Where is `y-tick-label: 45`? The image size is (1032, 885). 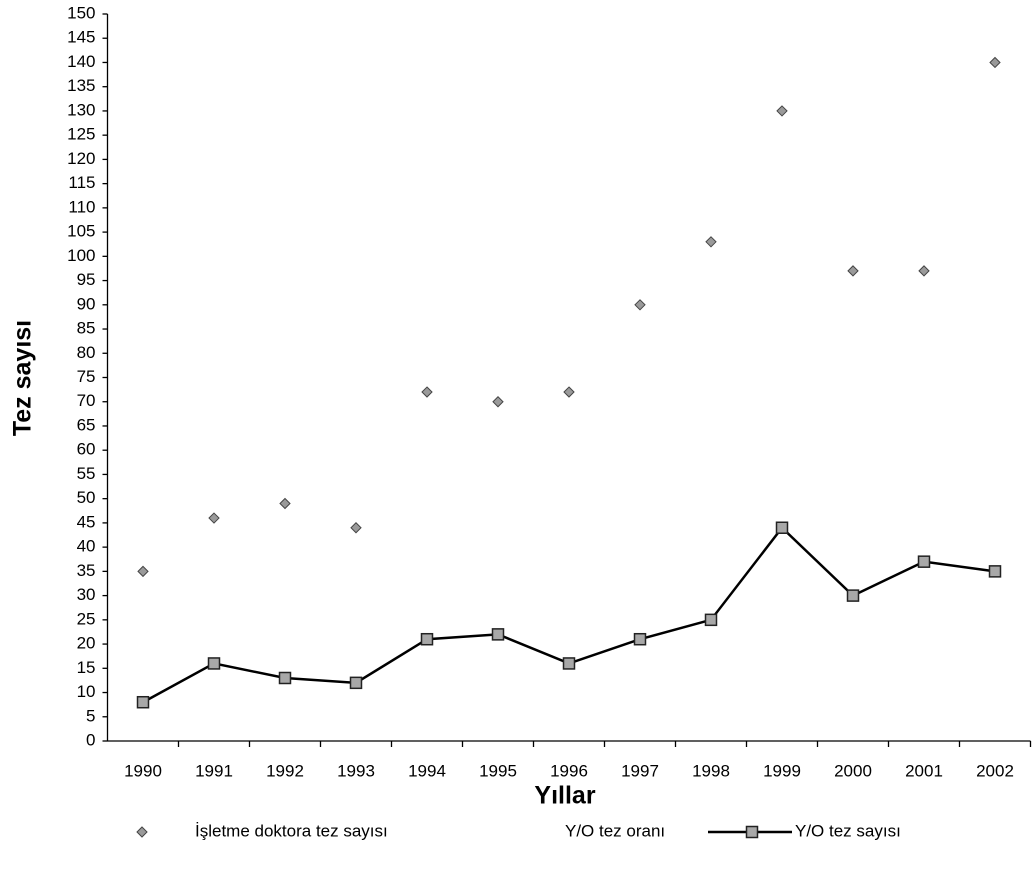 y-tick-label: 45 is located at coordinates (86, 521).